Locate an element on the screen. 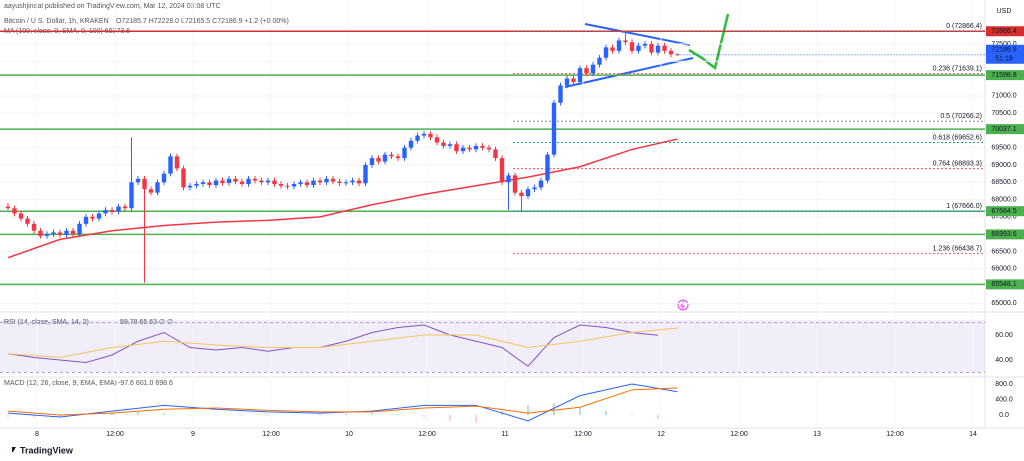 Image resolution: width=1024 pixels, height=461 pixels. y-tick-label: 71000.0 is located at coordinates (1003, 96).